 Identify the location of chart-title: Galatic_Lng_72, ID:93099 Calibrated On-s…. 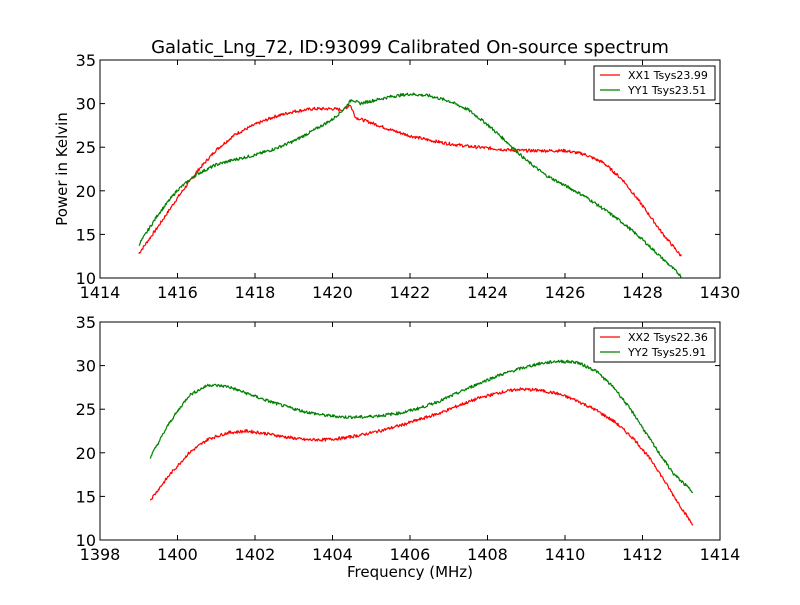
(410, 47).